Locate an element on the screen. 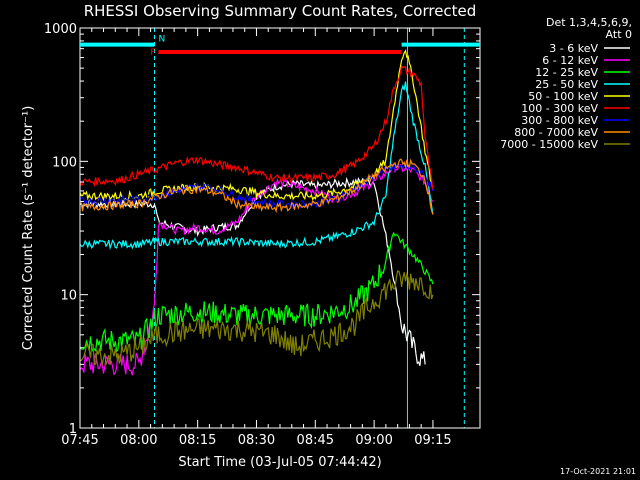 The image size is (640, 480). footer-date: 17-Oct-2021 21:01 is located at coordinates (598, 471).